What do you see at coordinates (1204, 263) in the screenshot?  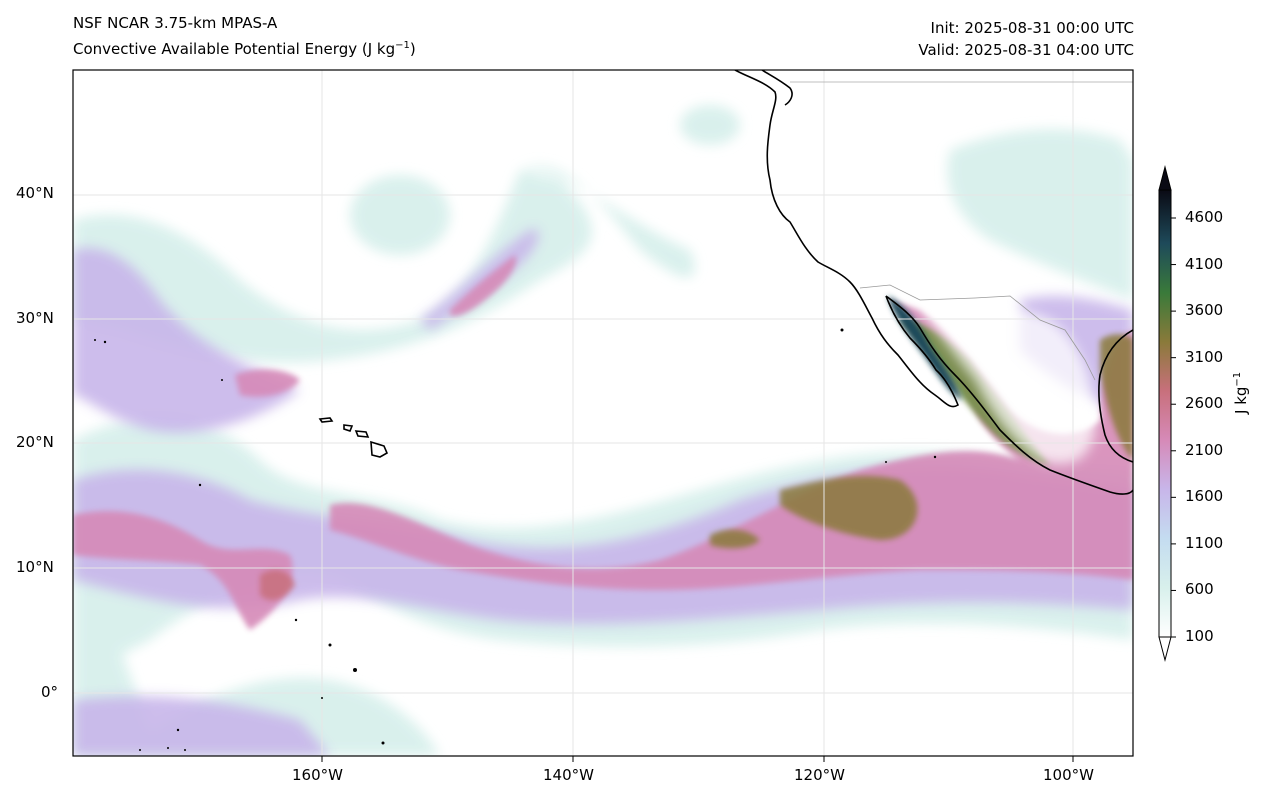 I see `colorbar-tick-label: 4100` at bounding box center [1204, 263].